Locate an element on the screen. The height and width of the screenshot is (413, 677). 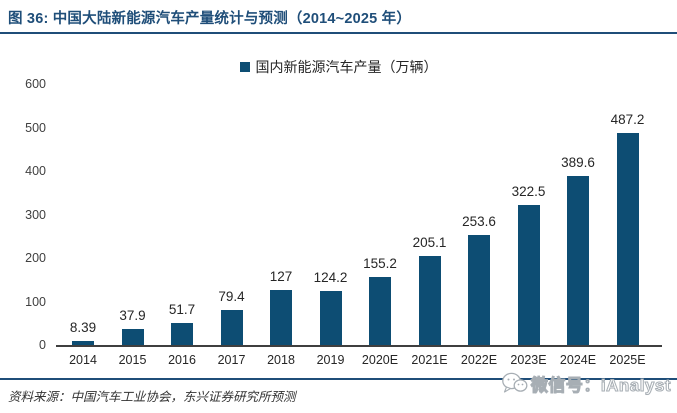
x-tick-label: 2020E is located at coordinates (380, 360).